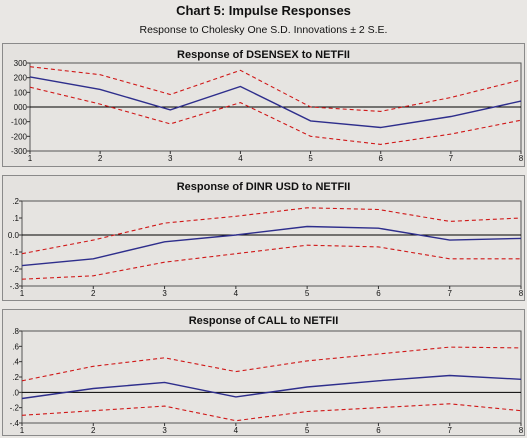  I want to click on y-tick-label: 100, so click(21, 92).